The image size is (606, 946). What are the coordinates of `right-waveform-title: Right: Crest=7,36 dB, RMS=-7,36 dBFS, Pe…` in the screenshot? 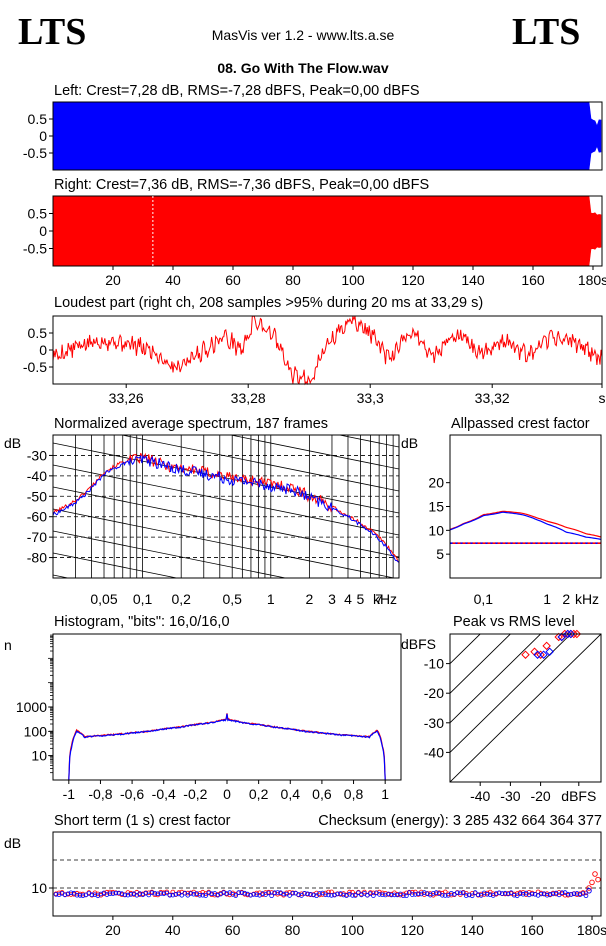 It's located at (241, 185).